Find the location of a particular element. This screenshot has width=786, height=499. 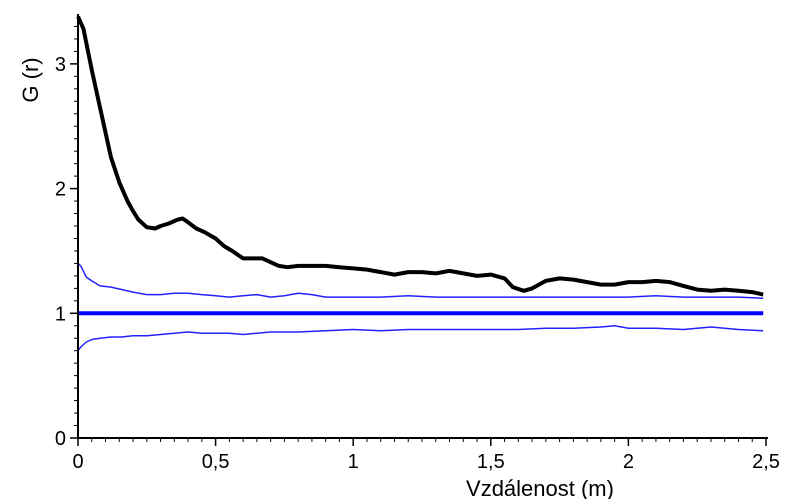

y-tick-label: 0 is located at coordinates (60, 439).